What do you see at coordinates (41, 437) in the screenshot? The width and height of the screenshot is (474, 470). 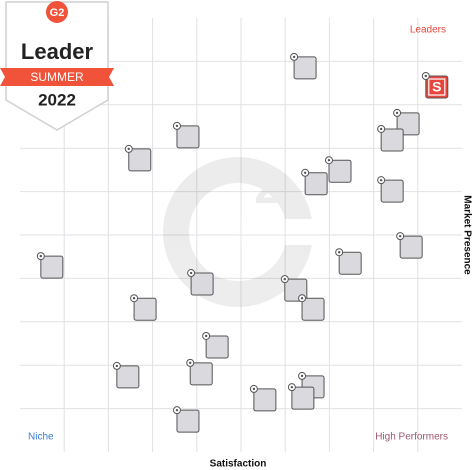 I see `quadrant-label: Niche` at bounding box center [41, 437].